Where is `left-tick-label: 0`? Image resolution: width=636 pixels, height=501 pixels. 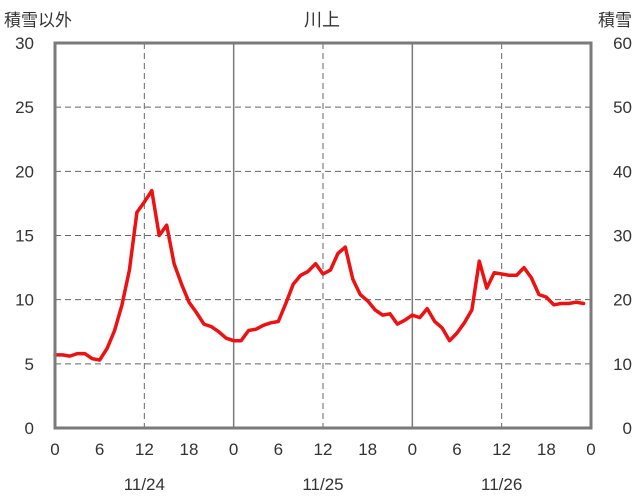
left-tick-label: 0 is located at coordinates (29, 428).